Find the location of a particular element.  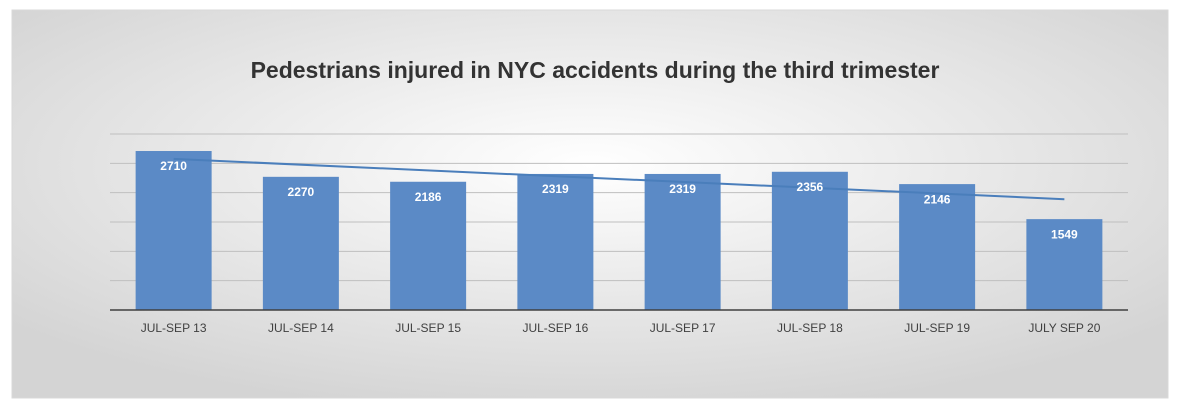

x-tick-label: JUL-SEP 14 is located at coordinates (301, 328).